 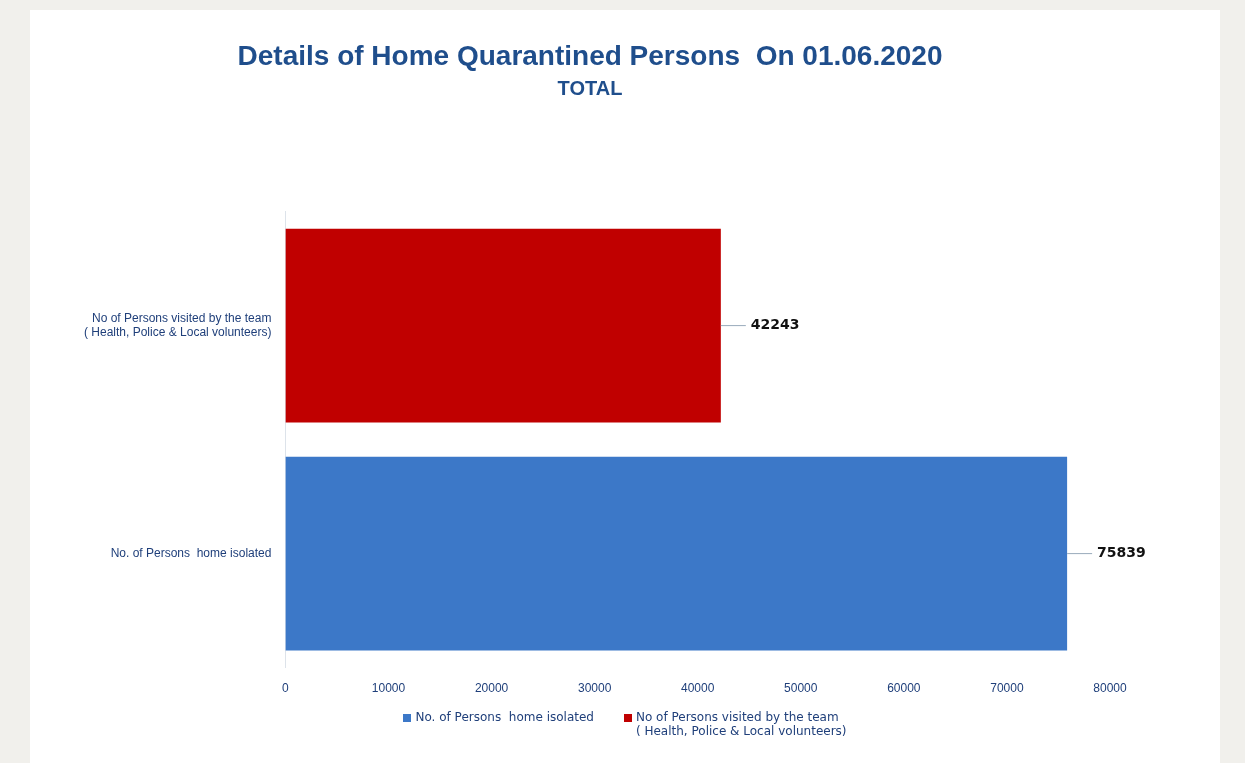 What do you see at coordinates (504, 717) in the screenshot?
I see `legend-label: No. of Persons home isolated` at bounding box center [504, 717].